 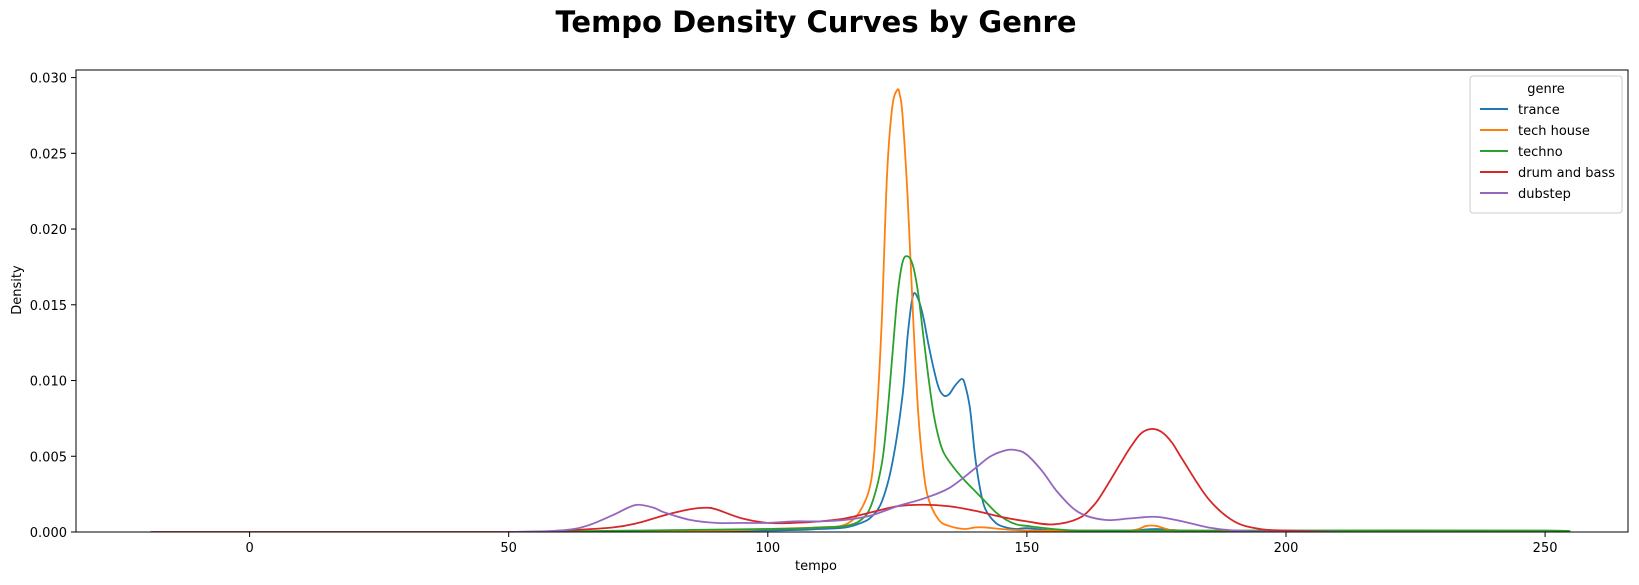 I want to click on y-tick-label: 0.015, so click(x=48, y=306).